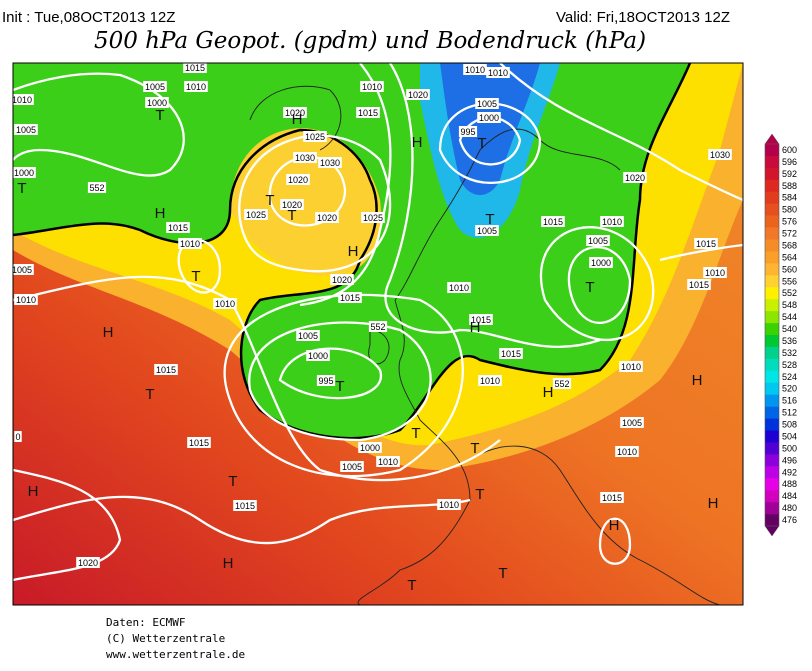  What do you see at coordinates (789, 186) in the screenshot?
I see `colorbar-label: 588` at bounding box center [789, 186].